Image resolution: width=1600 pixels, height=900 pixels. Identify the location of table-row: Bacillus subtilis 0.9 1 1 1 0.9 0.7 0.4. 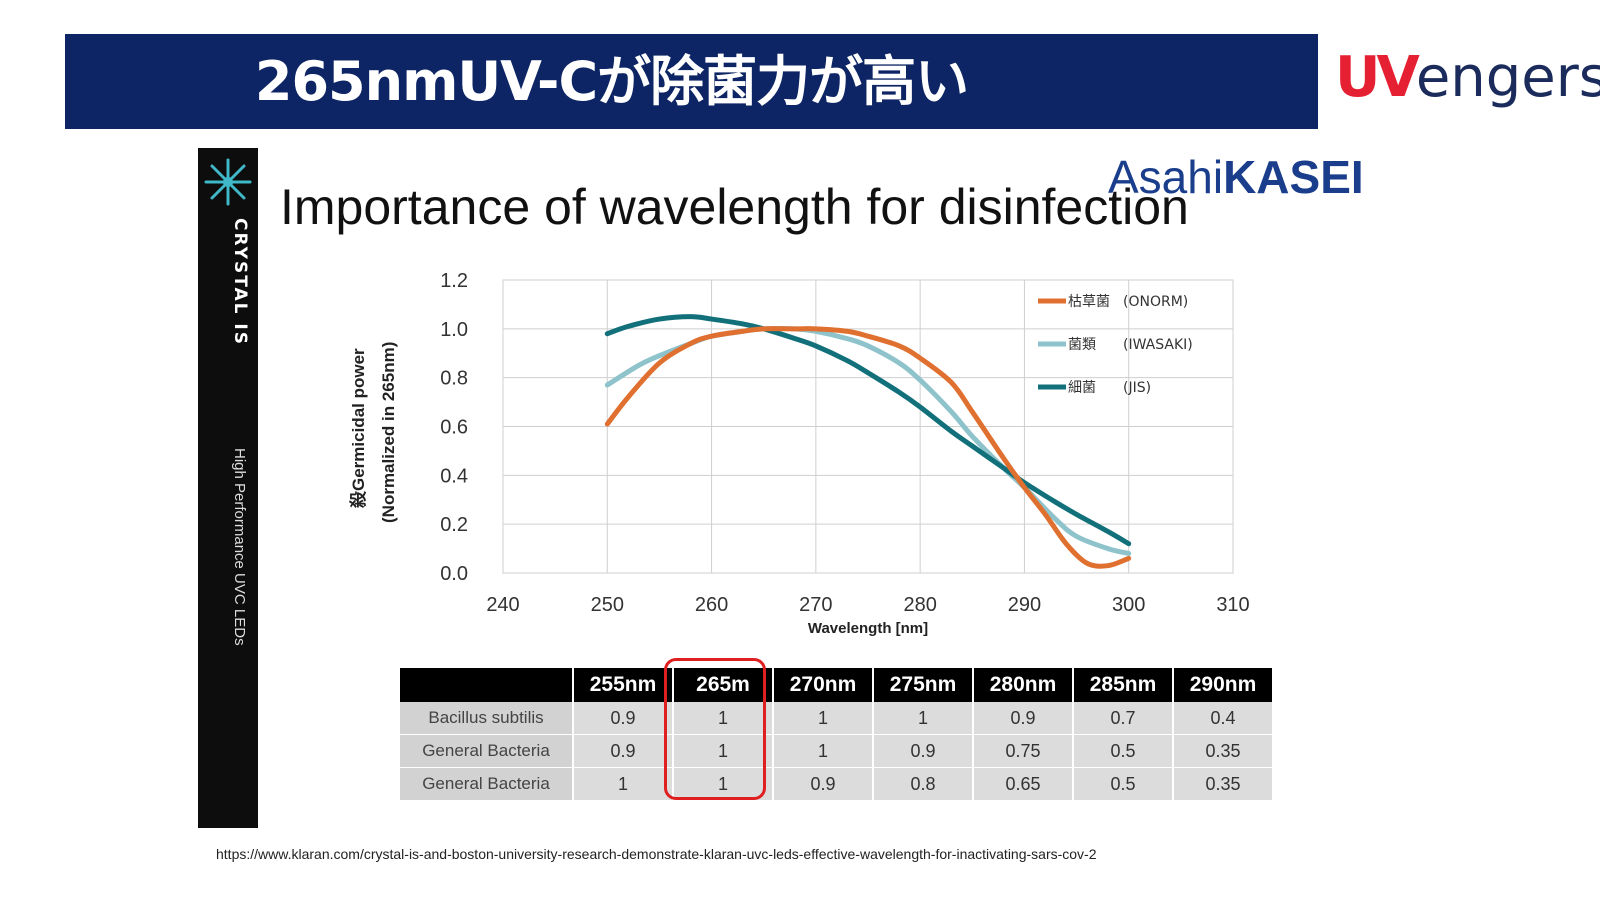
(837, 718).